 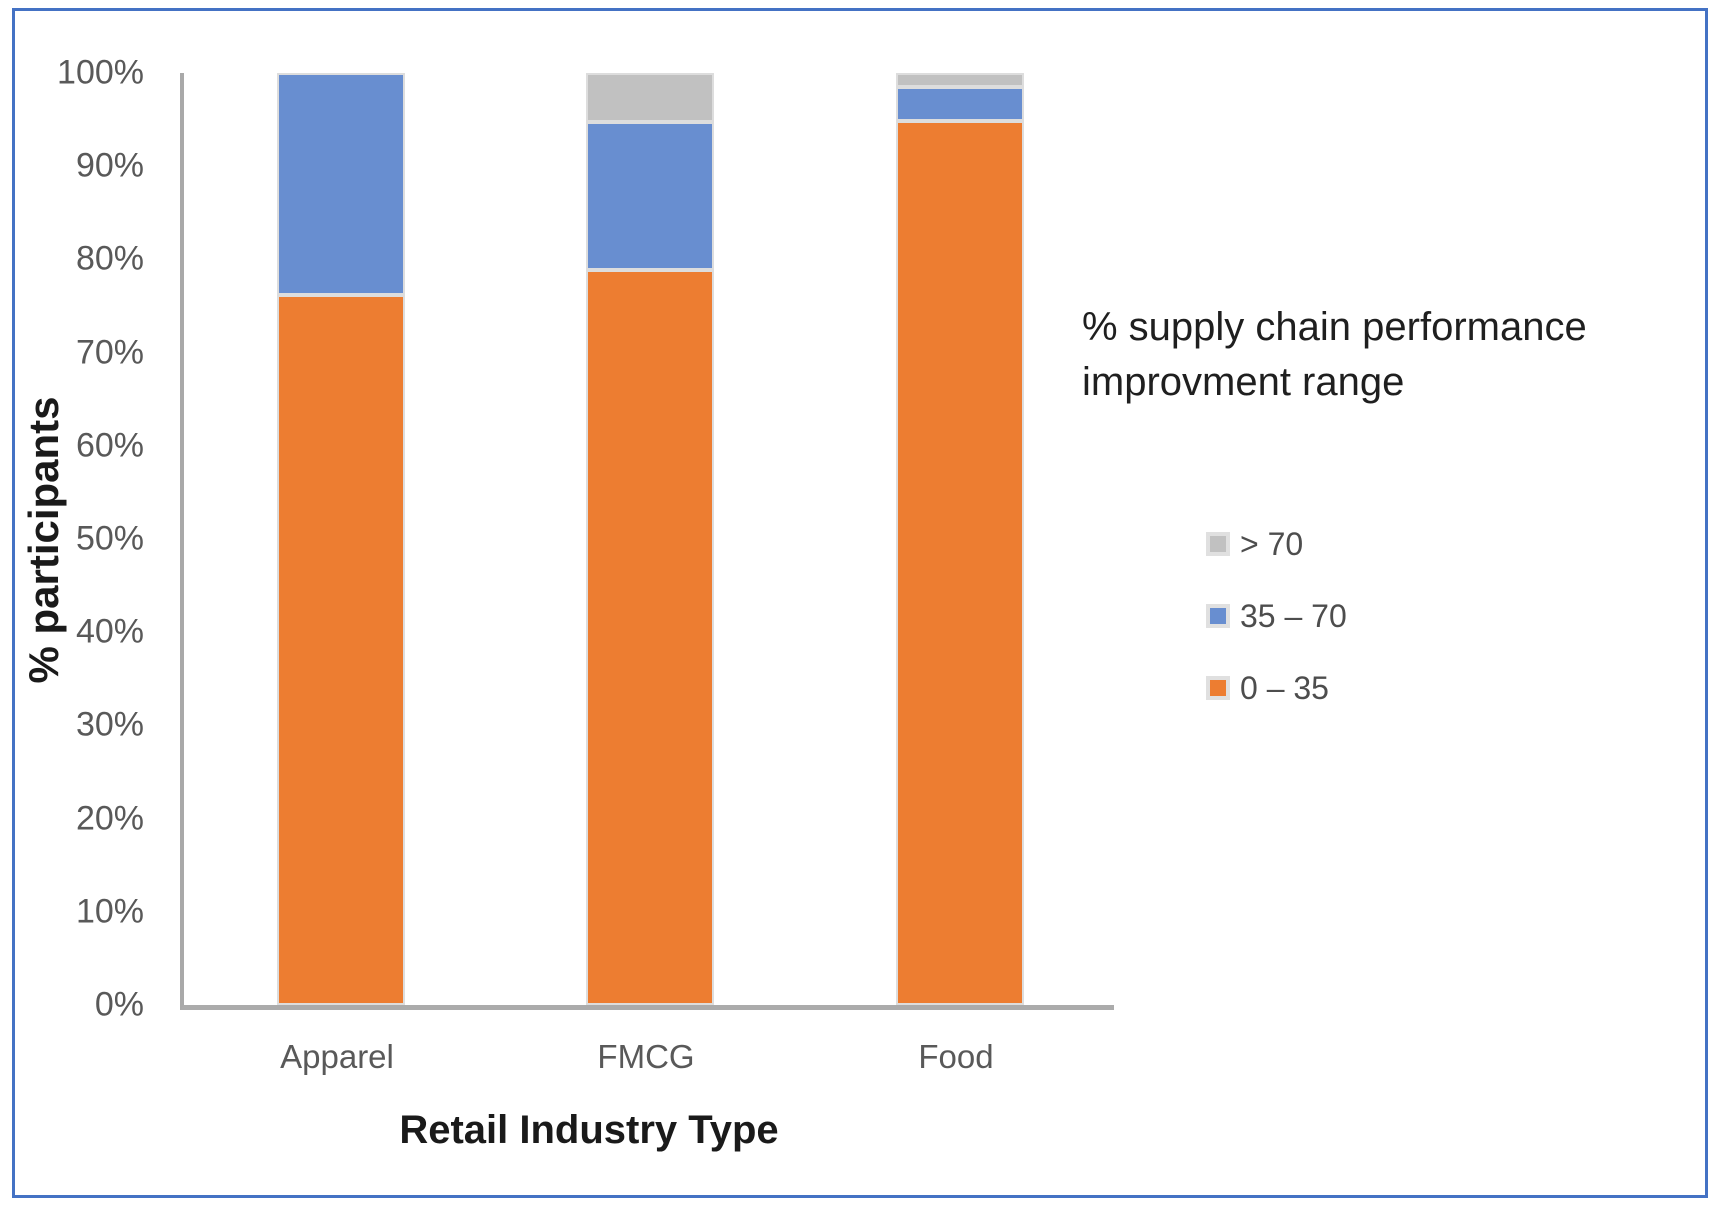 What do you see at coordinates (109, 724) in the screenshot?
I see `y-tick-label: 30%` at bounding box center [109, 724].